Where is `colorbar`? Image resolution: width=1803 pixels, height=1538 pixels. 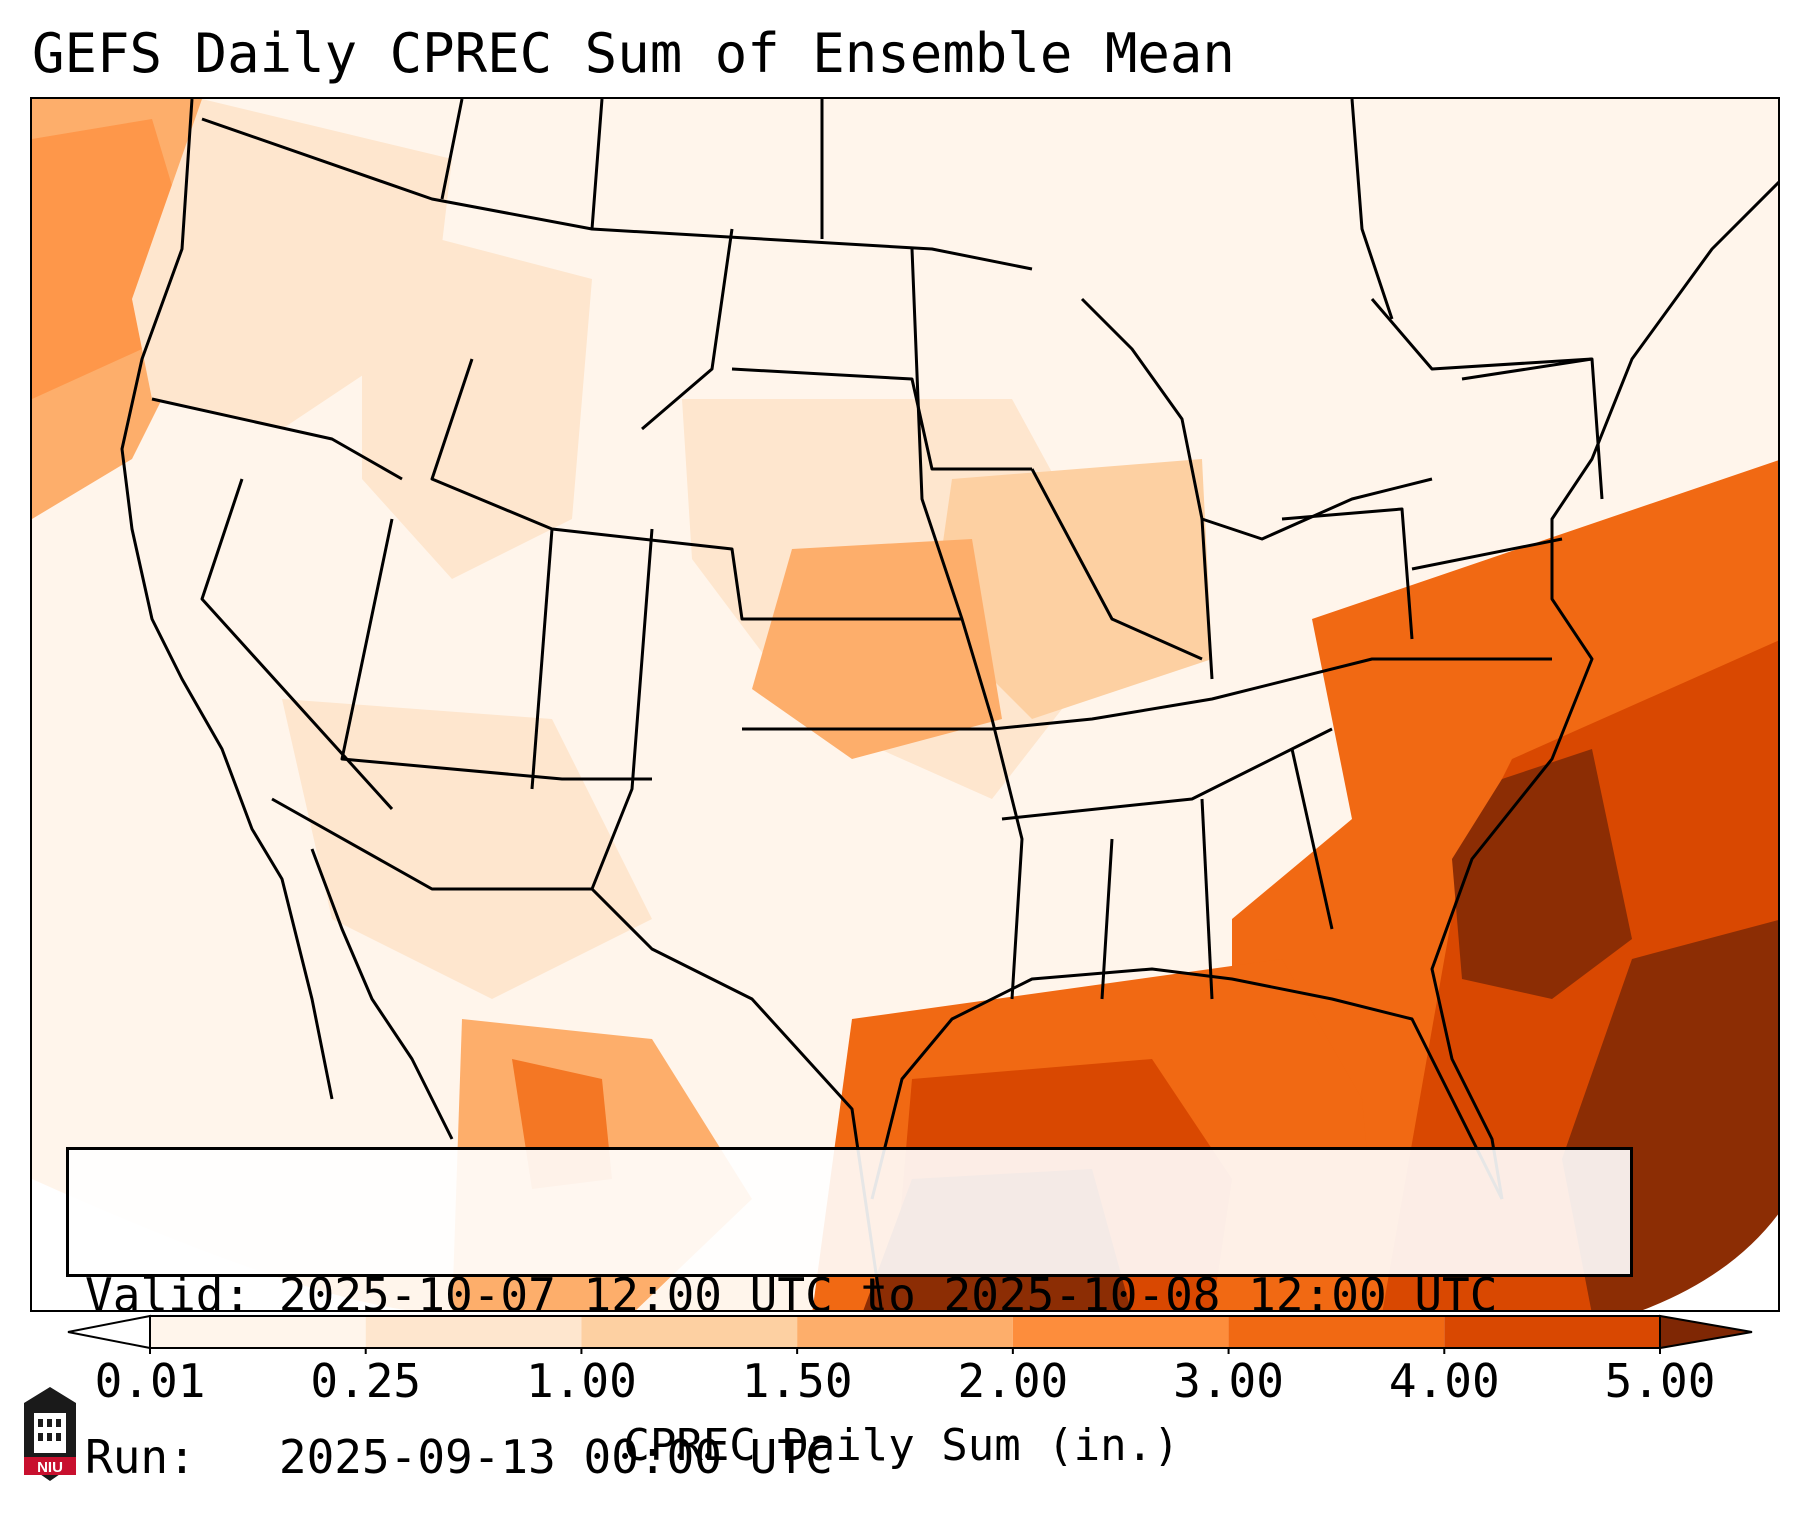 colorbar is located at coordinates (910, 1334).